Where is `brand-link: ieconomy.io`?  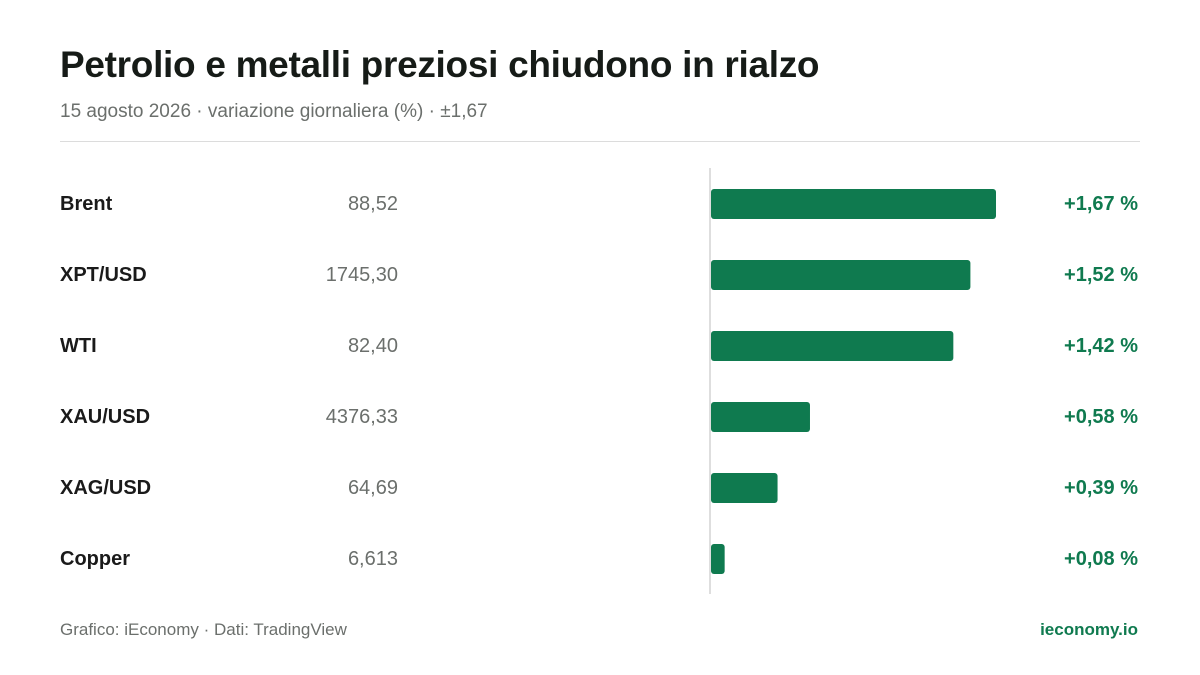 brand-link: ieconomy.io is located at coordinates (1089, 629).